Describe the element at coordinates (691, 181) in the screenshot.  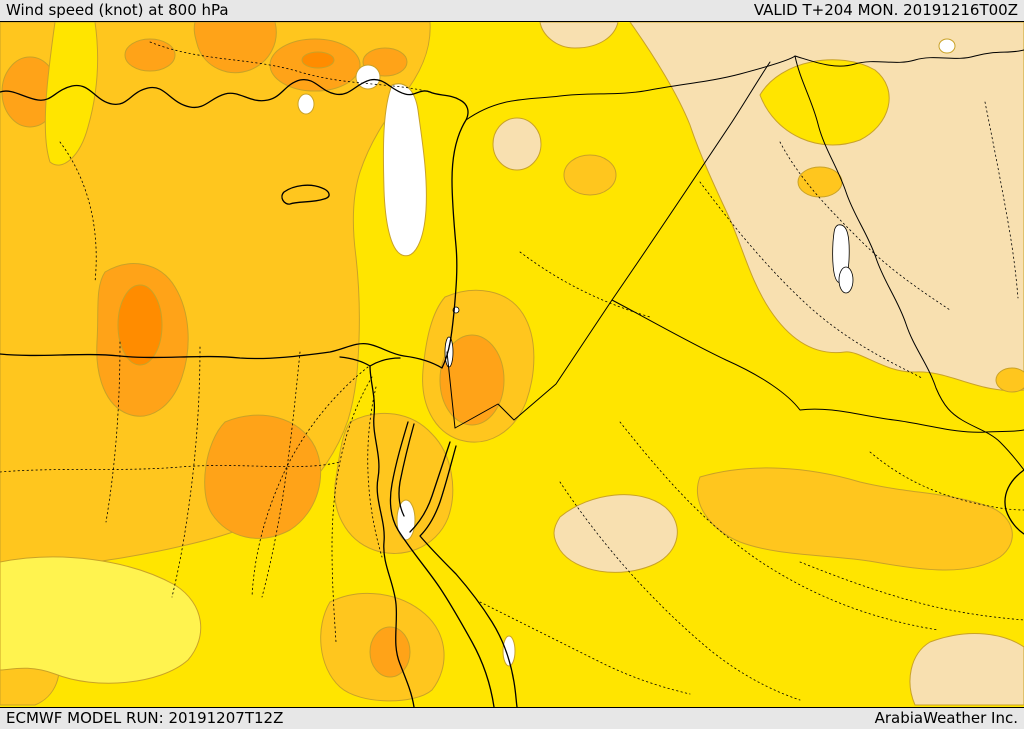
I see `syria-iraq-border` at that location.